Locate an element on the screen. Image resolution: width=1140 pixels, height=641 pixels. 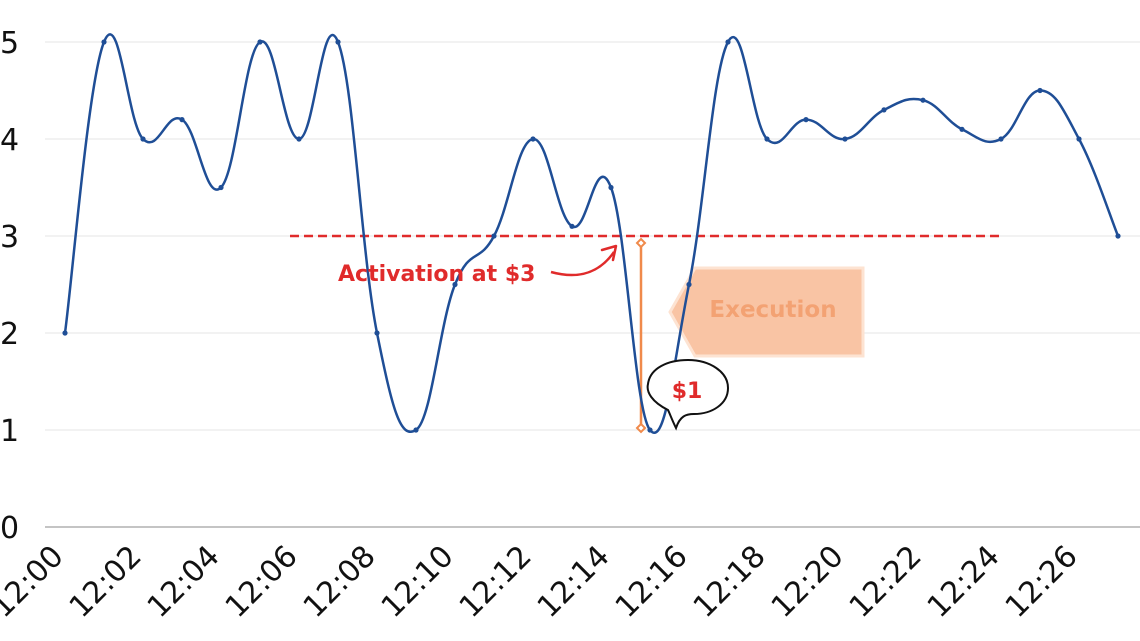
execution-label: Execution is located at coordinates (772, 310).